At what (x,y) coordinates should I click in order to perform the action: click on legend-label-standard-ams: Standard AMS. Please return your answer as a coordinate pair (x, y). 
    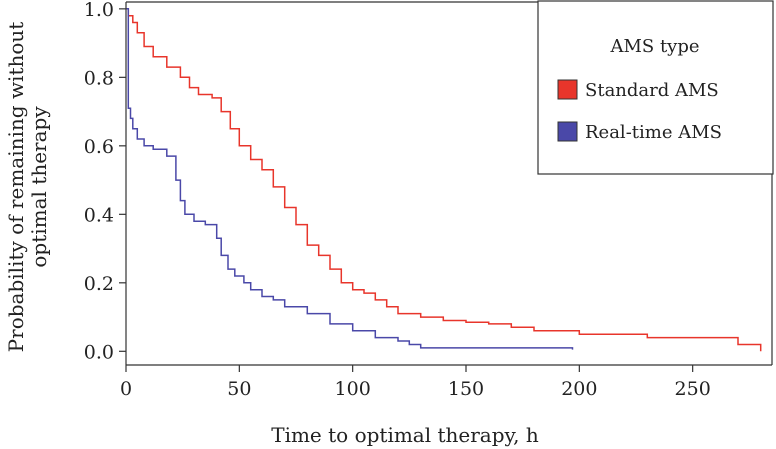
    Looking at the image, I should click on (652, 90).